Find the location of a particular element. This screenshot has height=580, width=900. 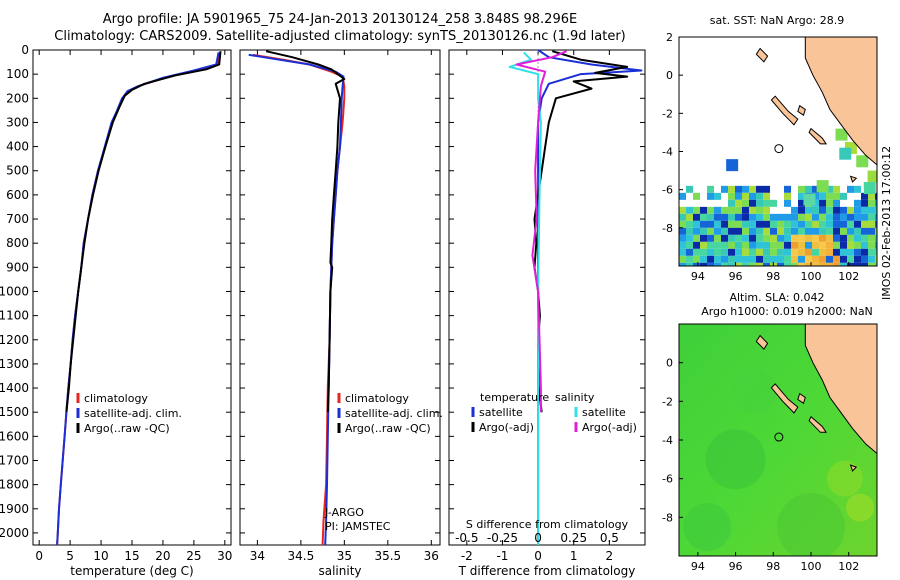

sal-legend-label: climatology is located at coordinates (377, 398).